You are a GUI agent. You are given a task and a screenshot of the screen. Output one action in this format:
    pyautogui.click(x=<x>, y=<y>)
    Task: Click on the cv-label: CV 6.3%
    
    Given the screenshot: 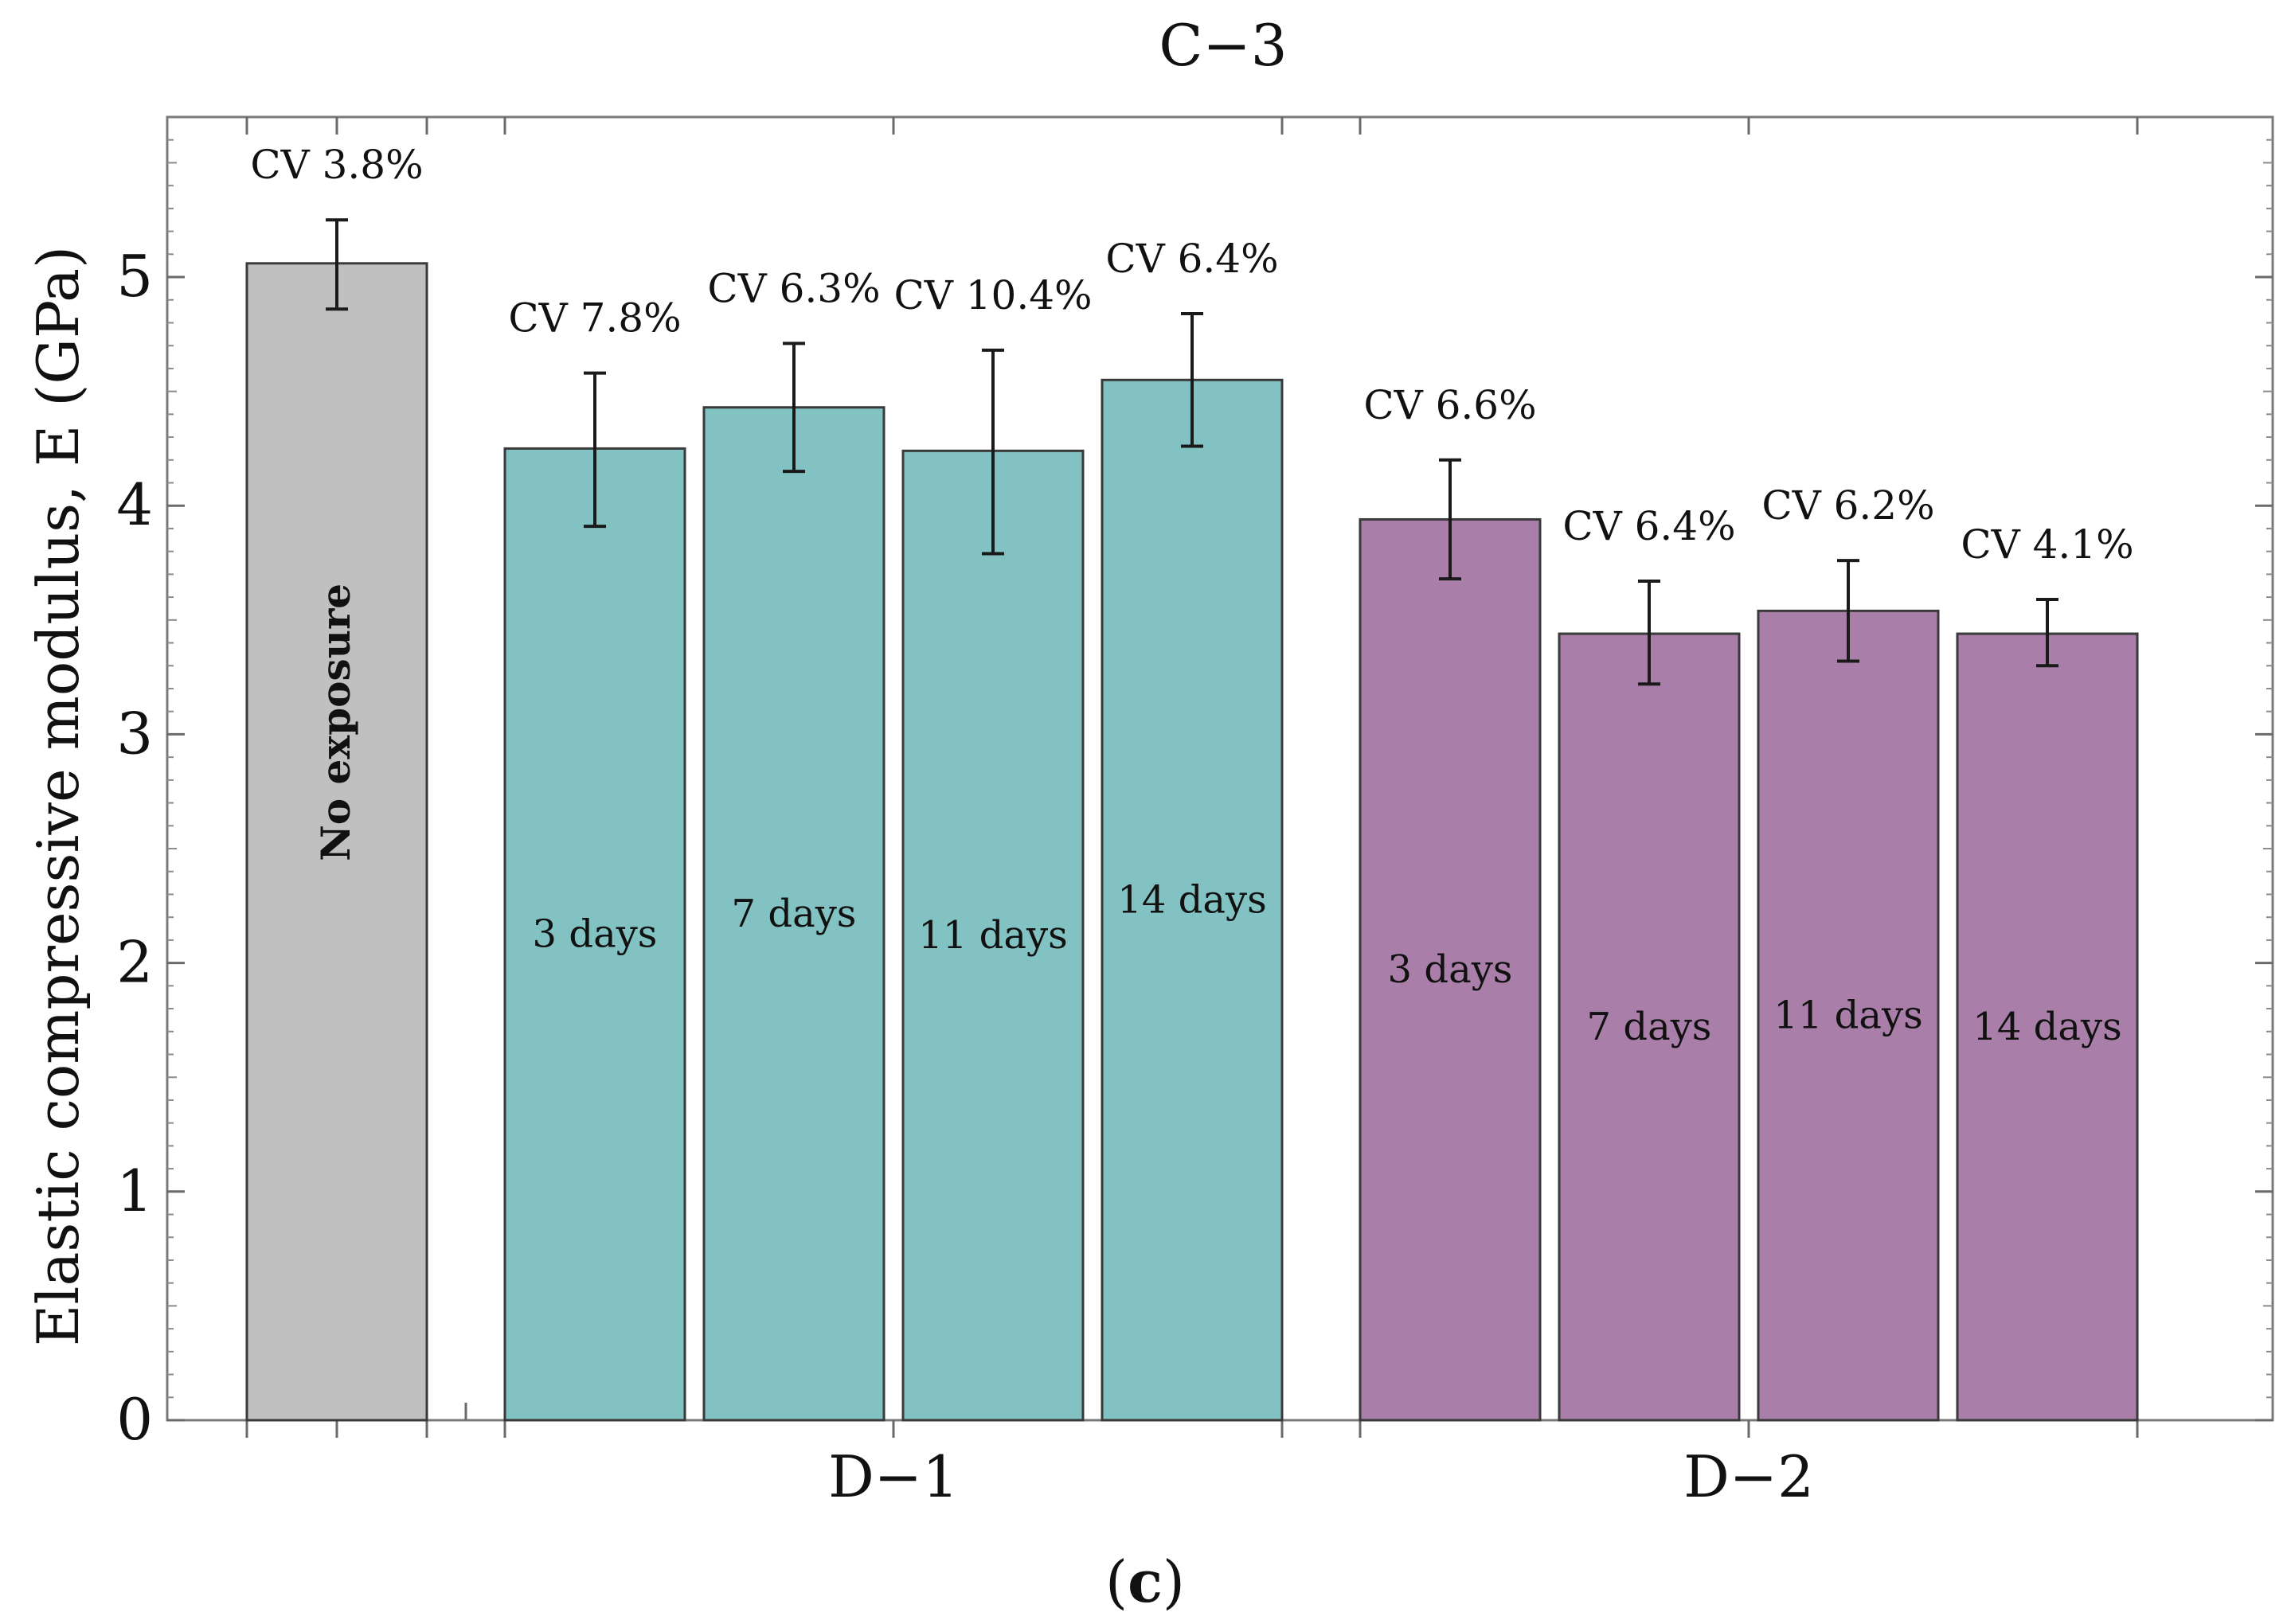 What is the action you would take?
    pyautogui.click(x=794, y=288)
    